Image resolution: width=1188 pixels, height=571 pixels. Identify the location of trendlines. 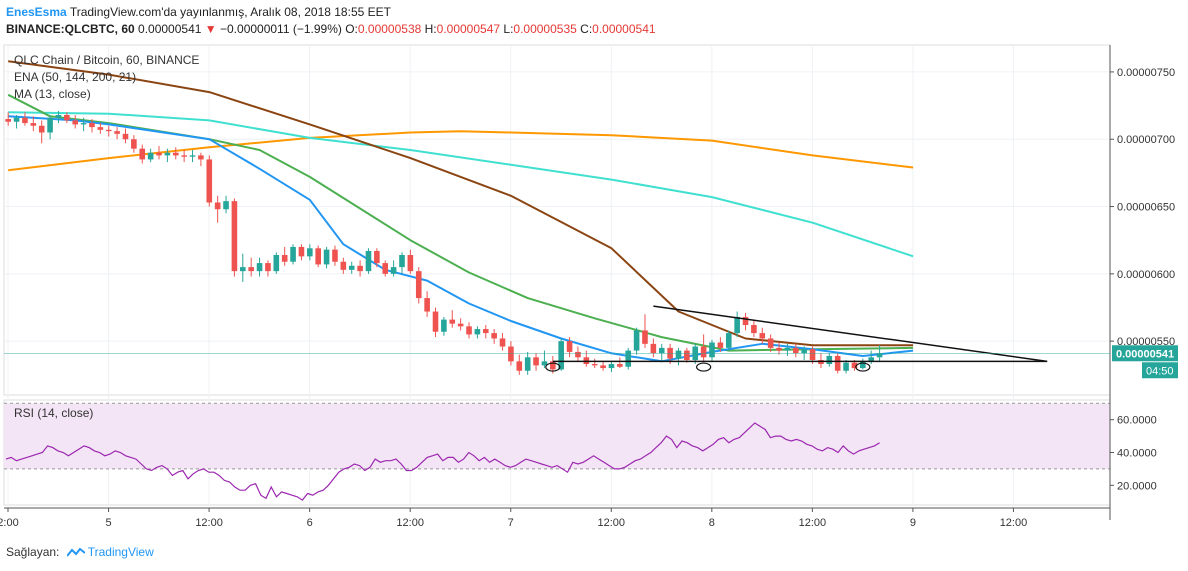
(800, 334).